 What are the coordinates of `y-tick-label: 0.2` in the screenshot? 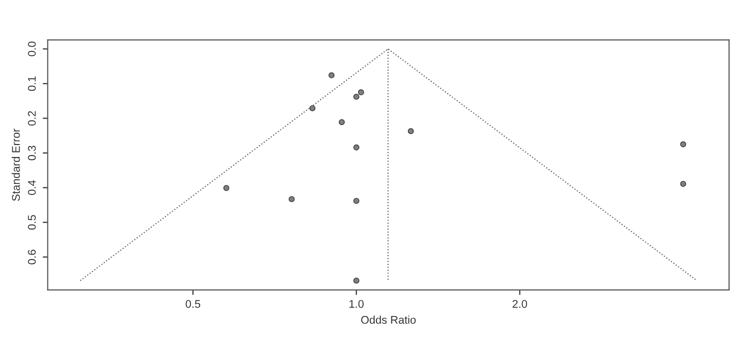 It's located at (32, 118).